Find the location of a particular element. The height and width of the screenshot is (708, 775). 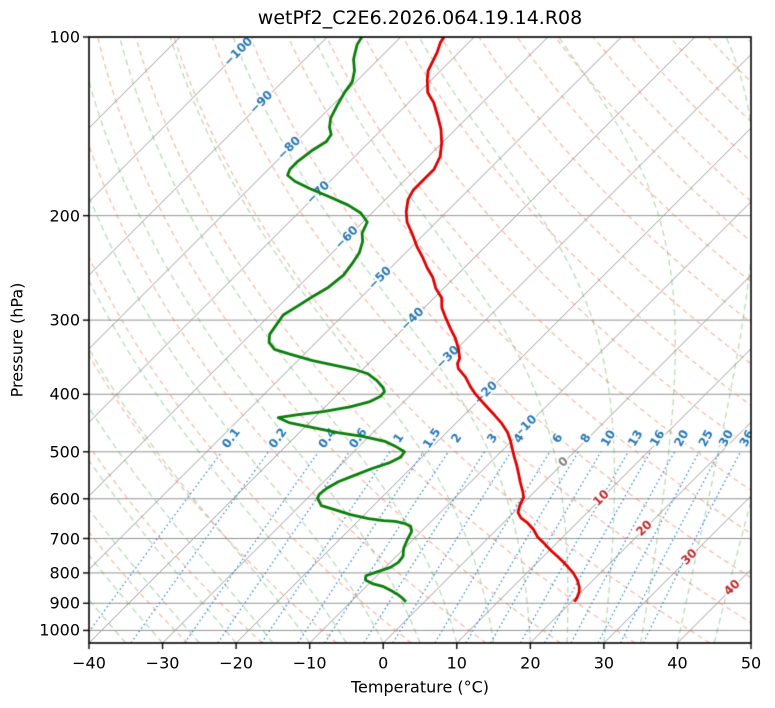

x-tick-label: −20 is located at coordinates (236, 663).